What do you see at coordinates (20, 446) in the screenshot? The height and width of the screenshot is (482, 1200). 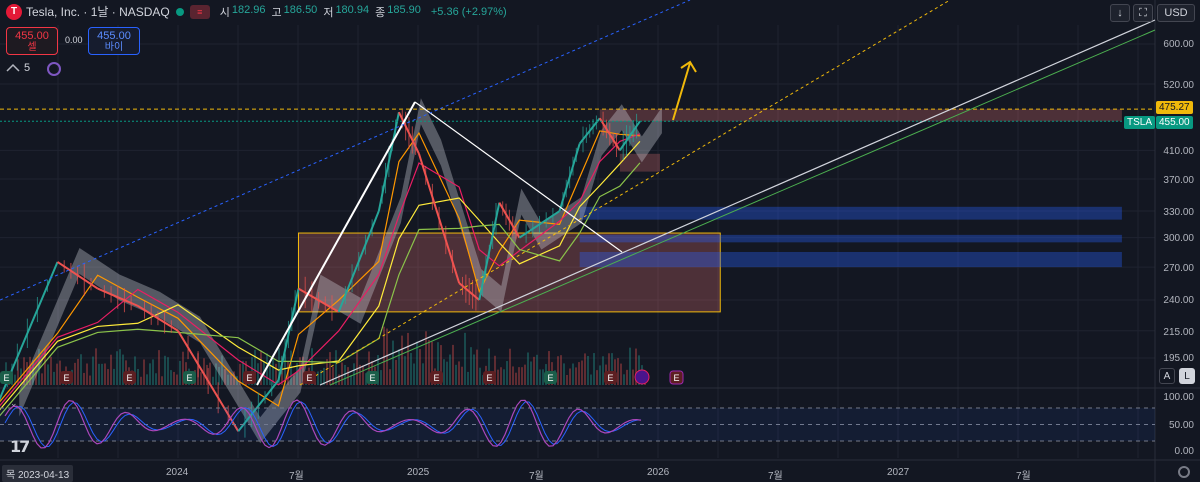 I see `tradingview-logo: 17` at bounding box center [20, 446].